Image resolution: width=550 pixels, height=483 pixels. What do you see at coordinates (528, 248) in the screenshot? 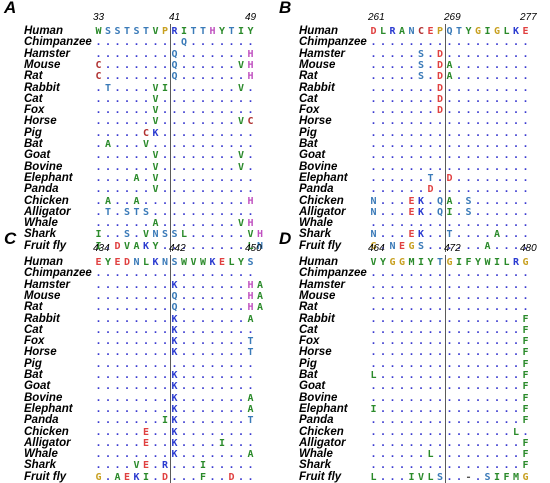
I see `position-number: 480` at bounding box center [528, 248].